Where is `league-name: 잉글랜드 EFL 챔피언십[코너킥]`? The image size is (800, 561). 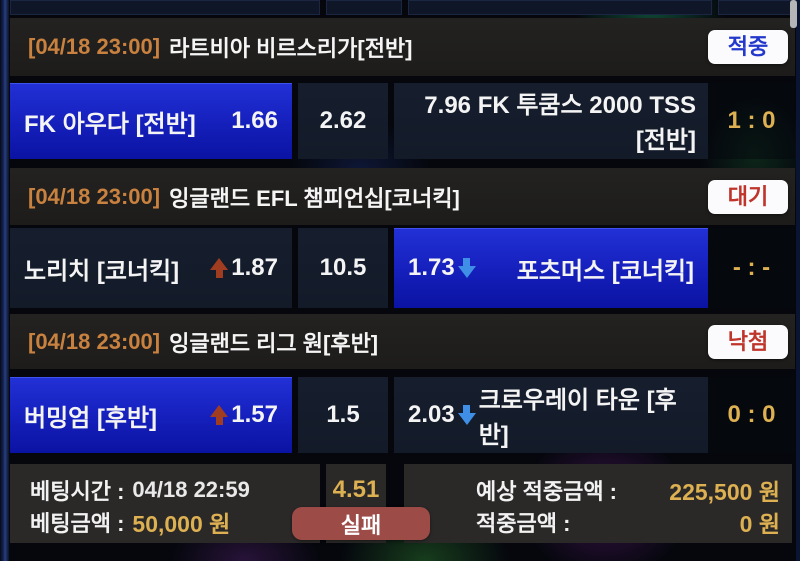
league-name: 잉글랜드 EFL 챔피언십[코너킥] is located at coordinates (314, 198).